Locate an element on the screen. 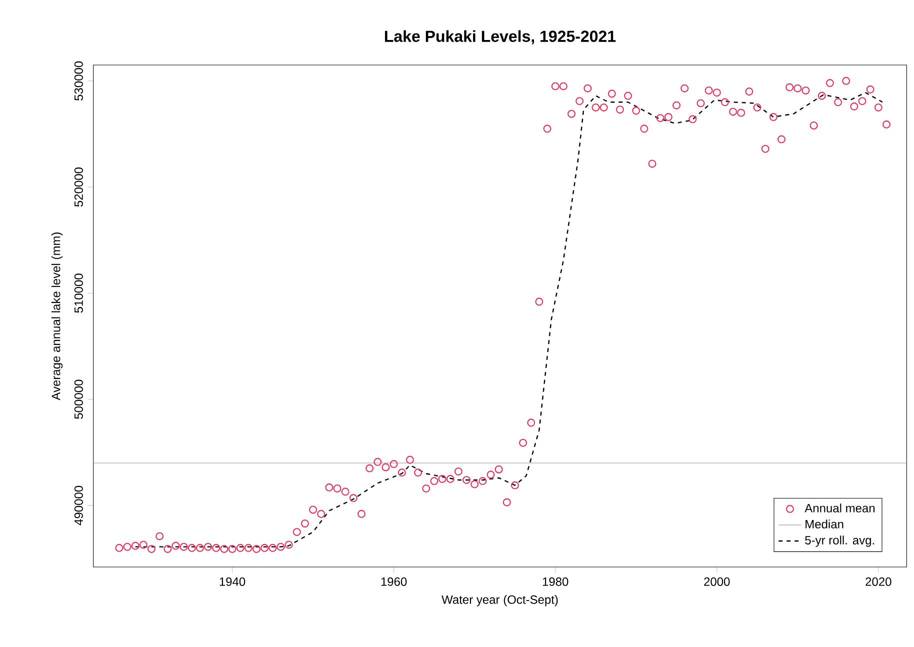 This screenshot has width=914, height=647. x-tick-label: 2000 is located at coordinates (717, 581).